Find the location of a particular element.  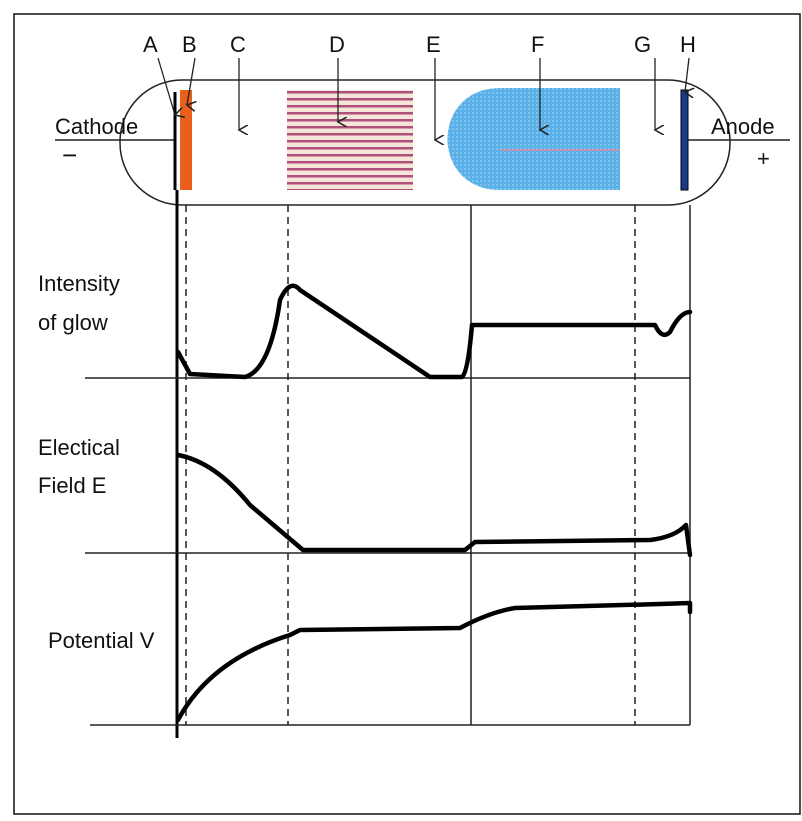

anode-label: Anode is located at coordinates (743, 126).